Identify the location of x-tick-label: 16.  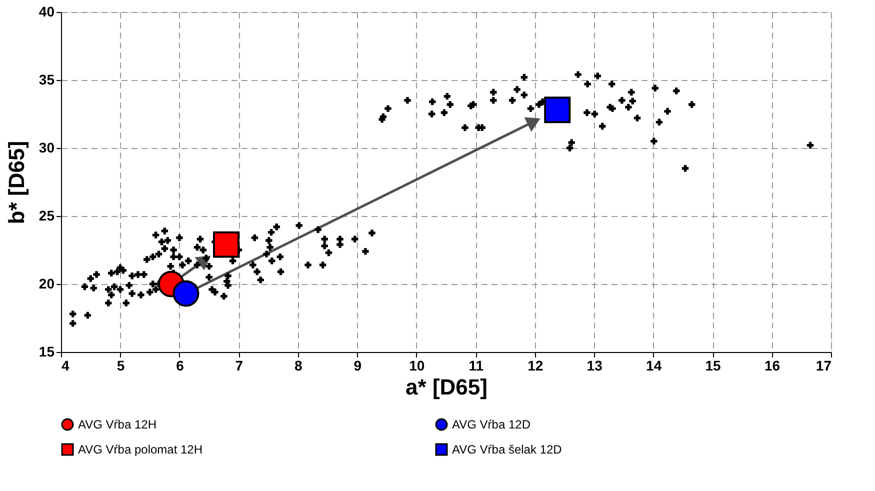
(772, 366).